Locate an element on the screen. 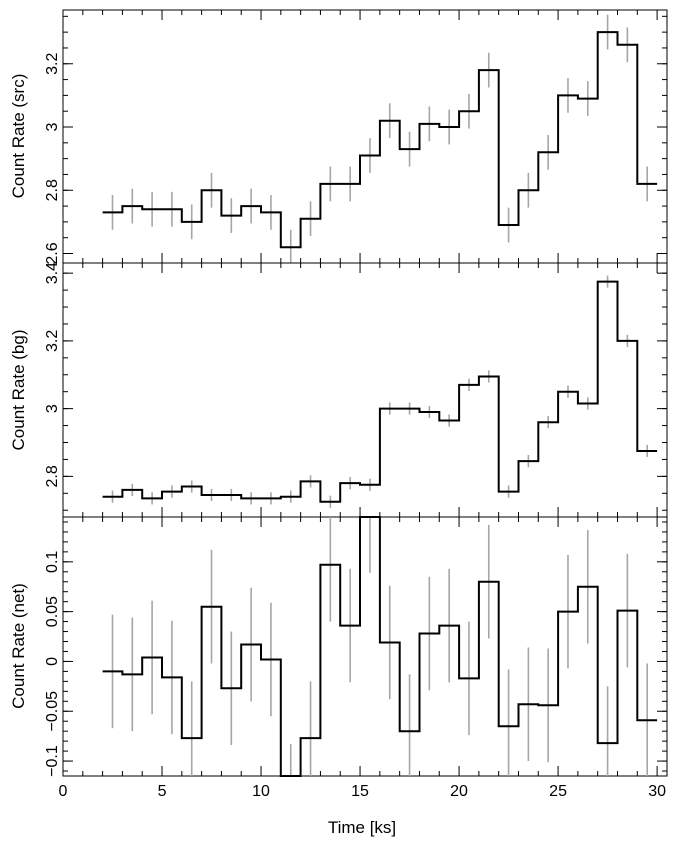  panel-bg-y-tick-label: 3.4 is located at coordinates (52, 273).